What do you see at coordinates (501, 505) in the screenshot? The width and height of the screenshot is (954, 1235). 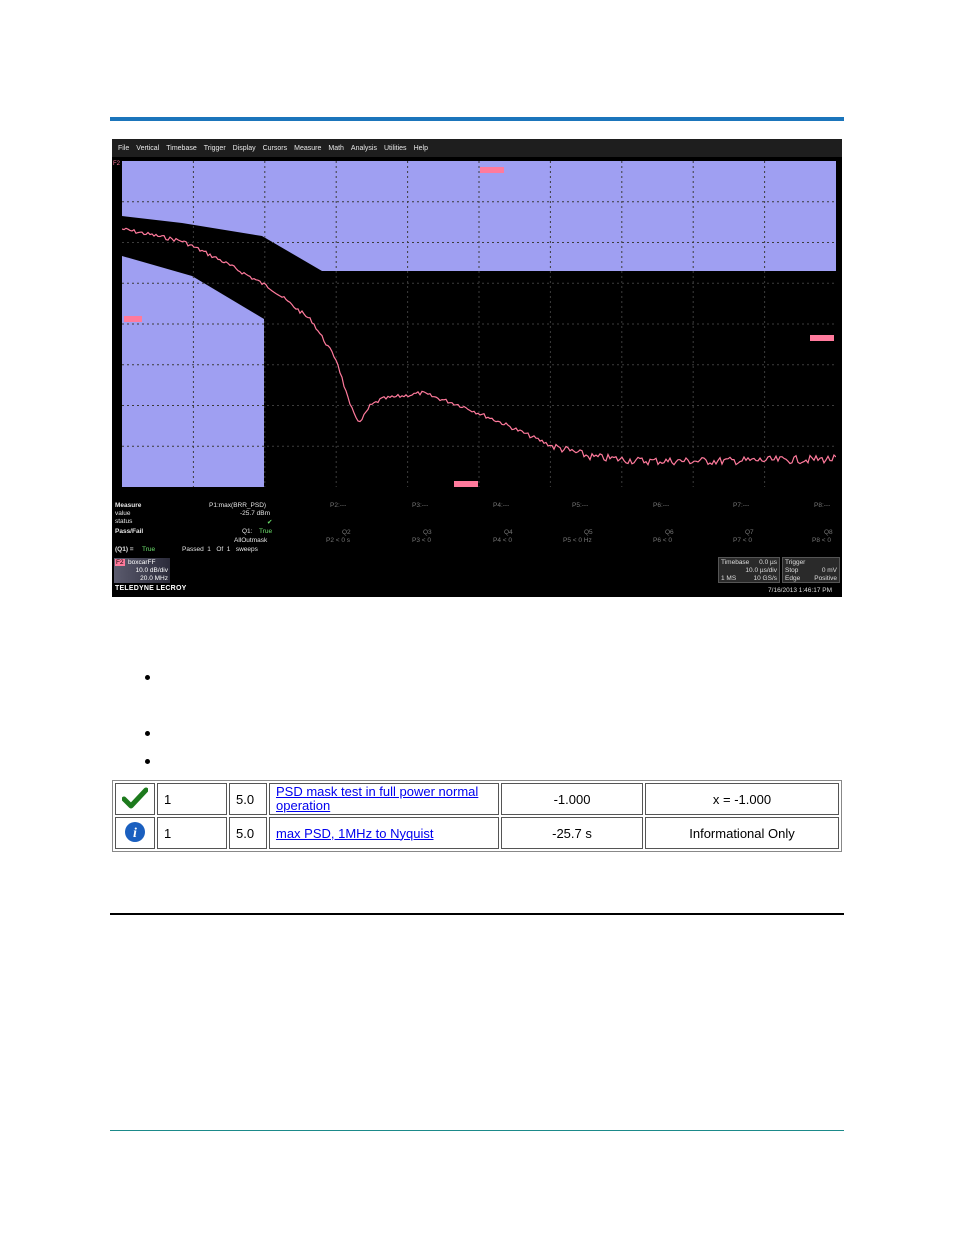 I see `p4-param: P4:---` at bounding box center [501, 505].